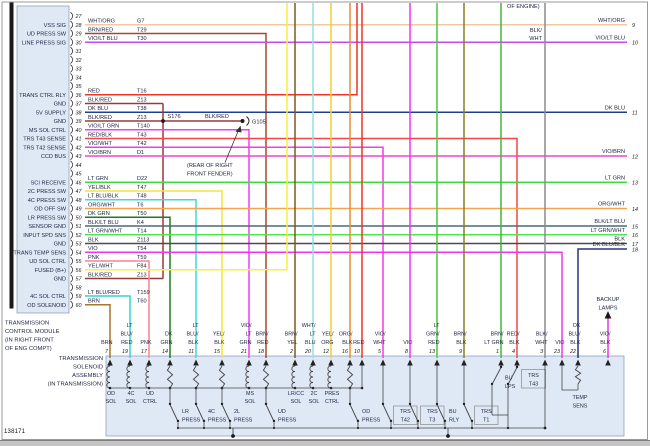 The image size is (650, 446). Describe the element at coordinates (140, 205) in the screenshot. I see `wire-circuit-label: T6` at that location.